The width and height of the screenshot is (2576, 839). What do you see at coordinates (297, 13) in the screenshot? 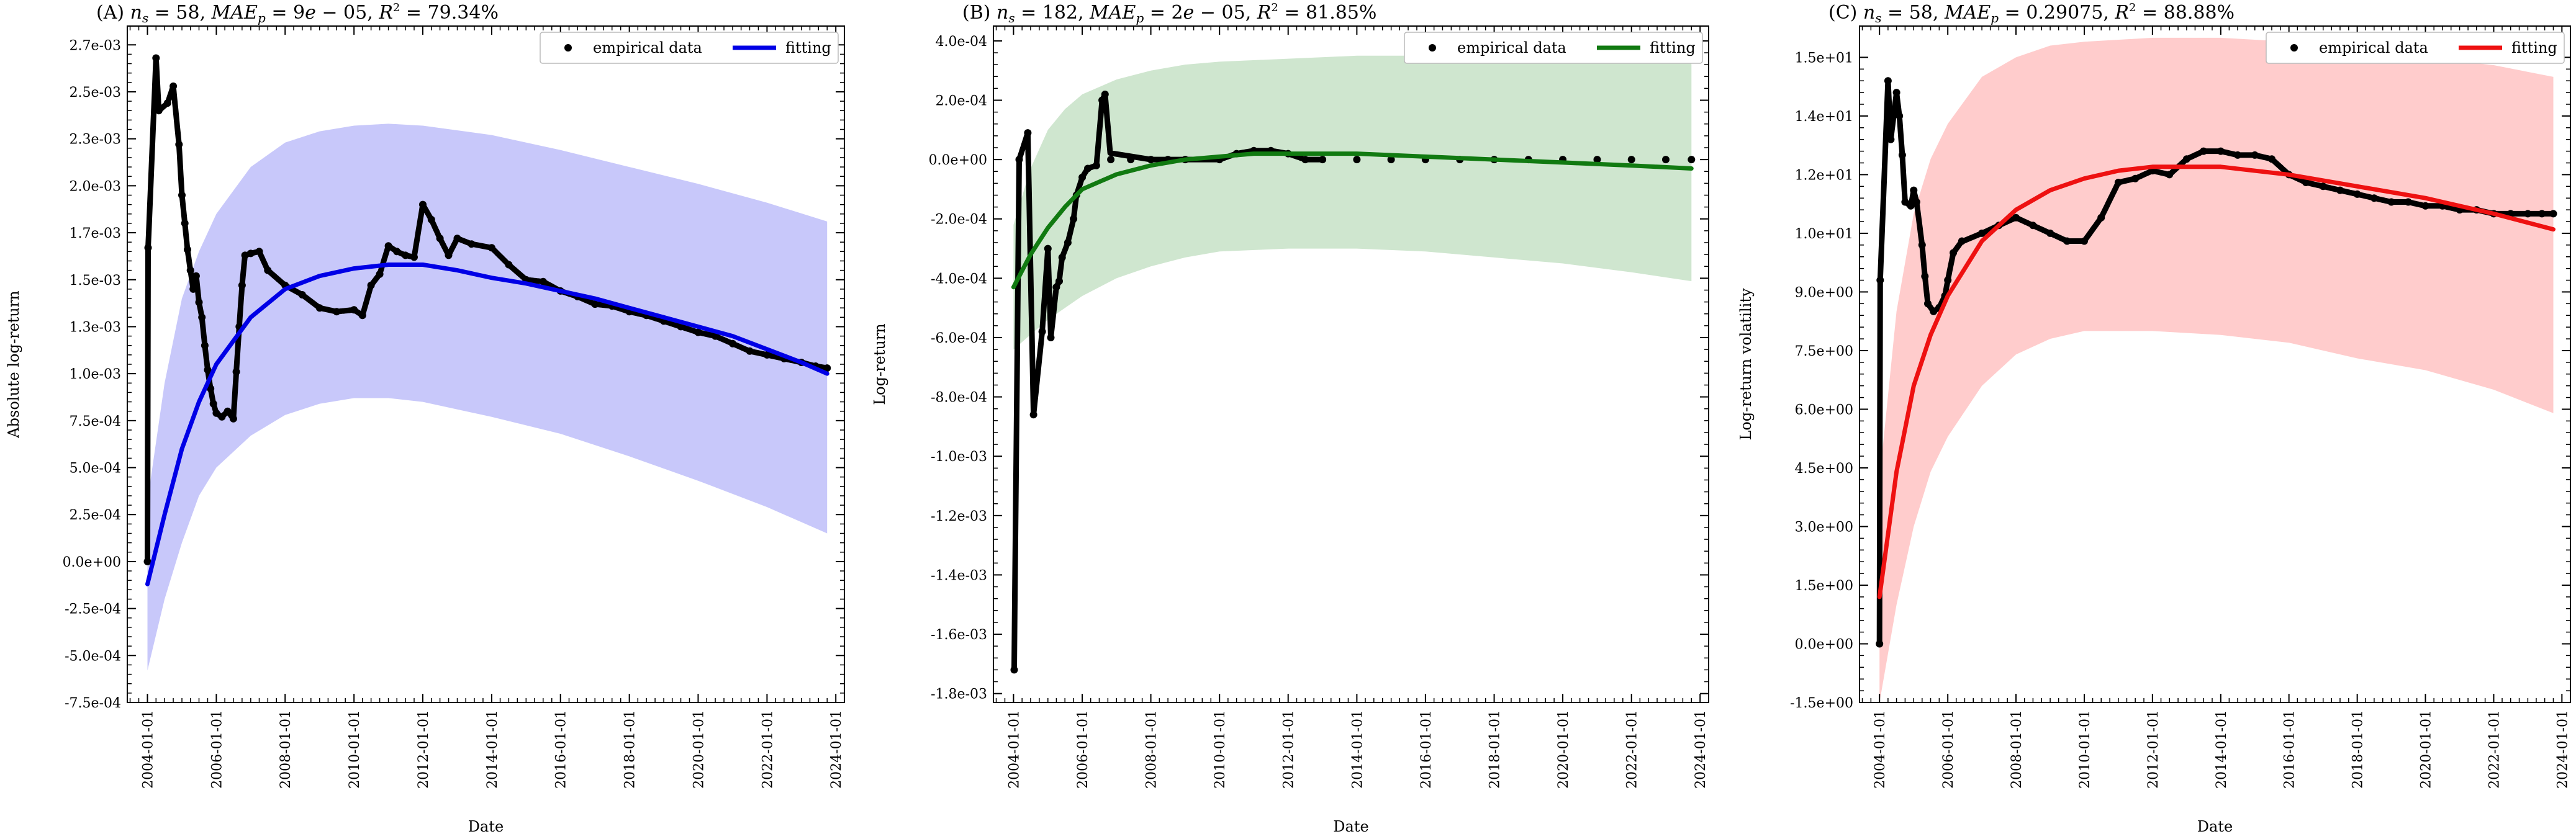
I see `panel-title: (A) ns = 58, MAEp = 9e − 05, R2 = 79.34%` at bounding box center [297, 13].